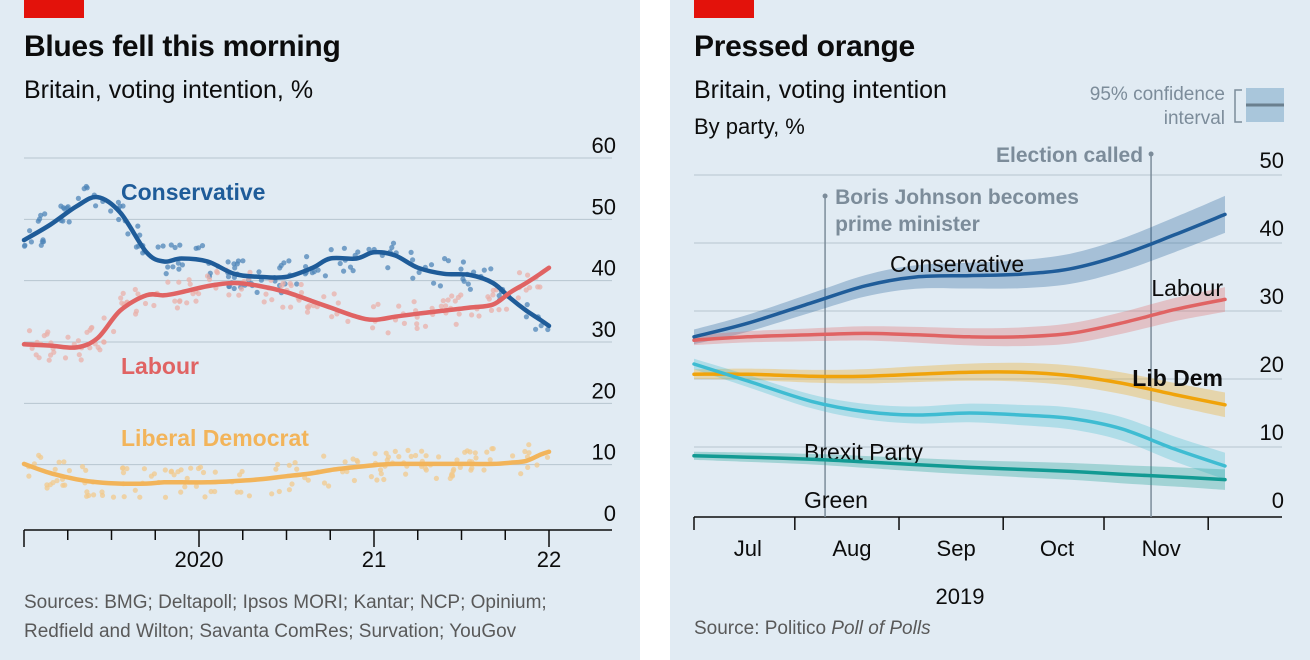 The width and height of the screenshot is (1310, 660). What do you see at coordinates (604, 268) in the screenshot?
I see `left-y-tick-label-40: 40` at bounding box center [604, 268].